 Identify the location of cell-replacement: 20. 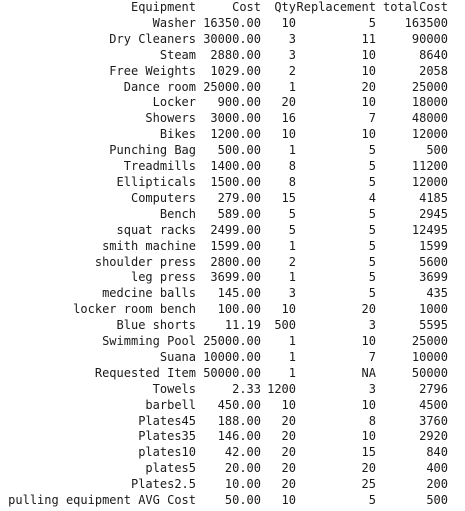
(368, 309).